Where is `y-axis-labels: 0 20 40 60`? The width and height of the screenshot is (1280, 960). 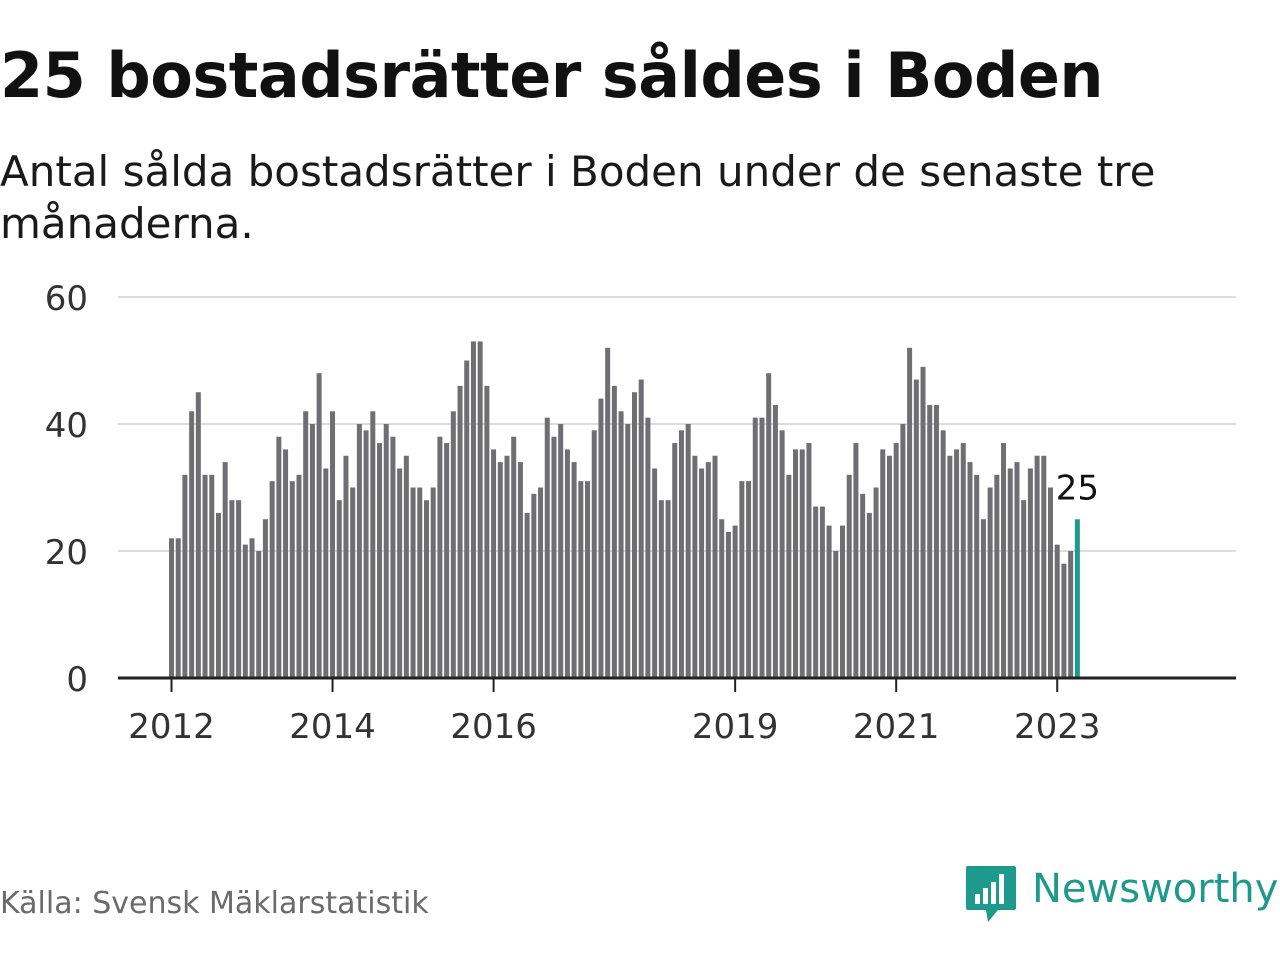 y-axis-labels: 0 20 40 60 is located at coordinates (66, 489).